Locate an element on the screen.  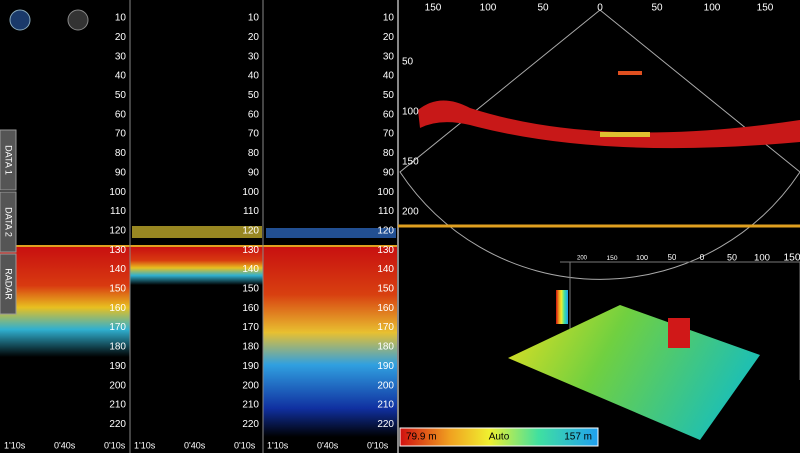
color-mode: Auto is located at coordinates (499, 437).